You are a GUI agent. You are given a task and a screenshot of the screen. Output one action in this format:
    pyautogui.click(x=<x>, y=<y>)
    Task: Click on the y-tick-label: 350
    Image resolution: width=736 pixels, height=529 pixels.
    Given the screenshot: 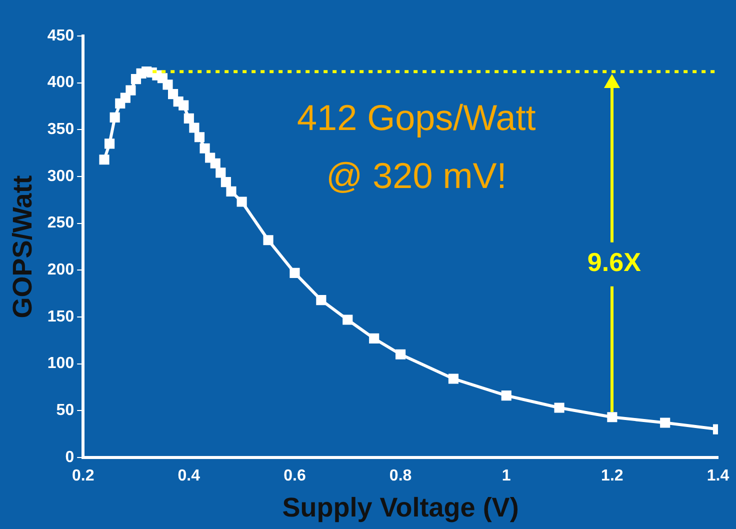 What is the action you would take?
    pyautogui.click(x=60, y=129)
    